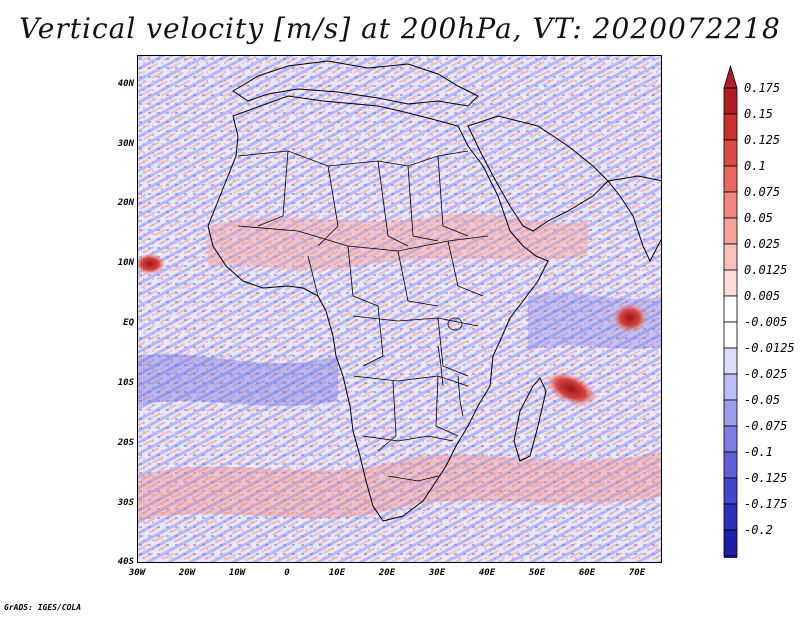 The width and height of the screenshot is (800, 618). I want to click on india-coastline, so click(634, 219).